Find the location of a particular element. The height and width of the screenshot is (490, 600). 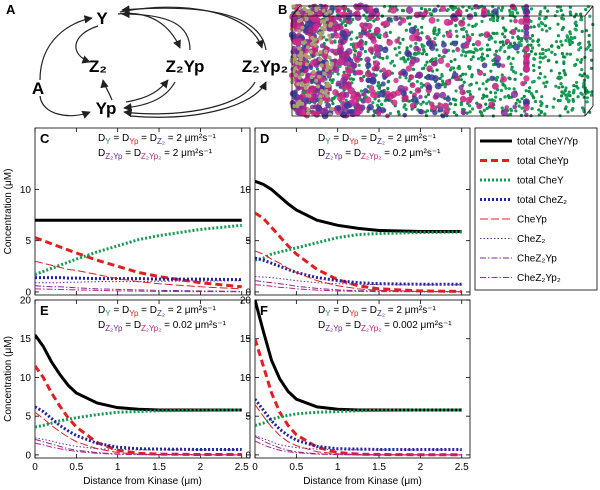

y-tick-label: 20 is located at coordinates (246, 301).